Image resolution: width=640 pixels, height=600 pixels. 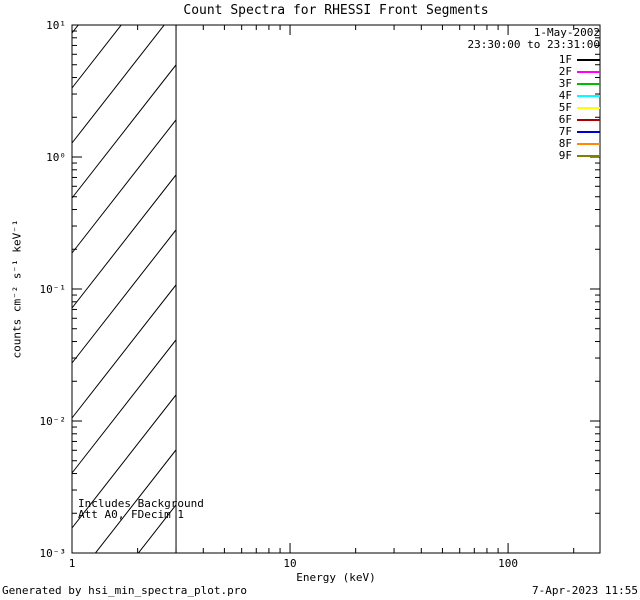 What do you see at coordinates (565, 131) in the screenshot?
I see `legend-entry-label: 7F` at bounding box center [565, 131].